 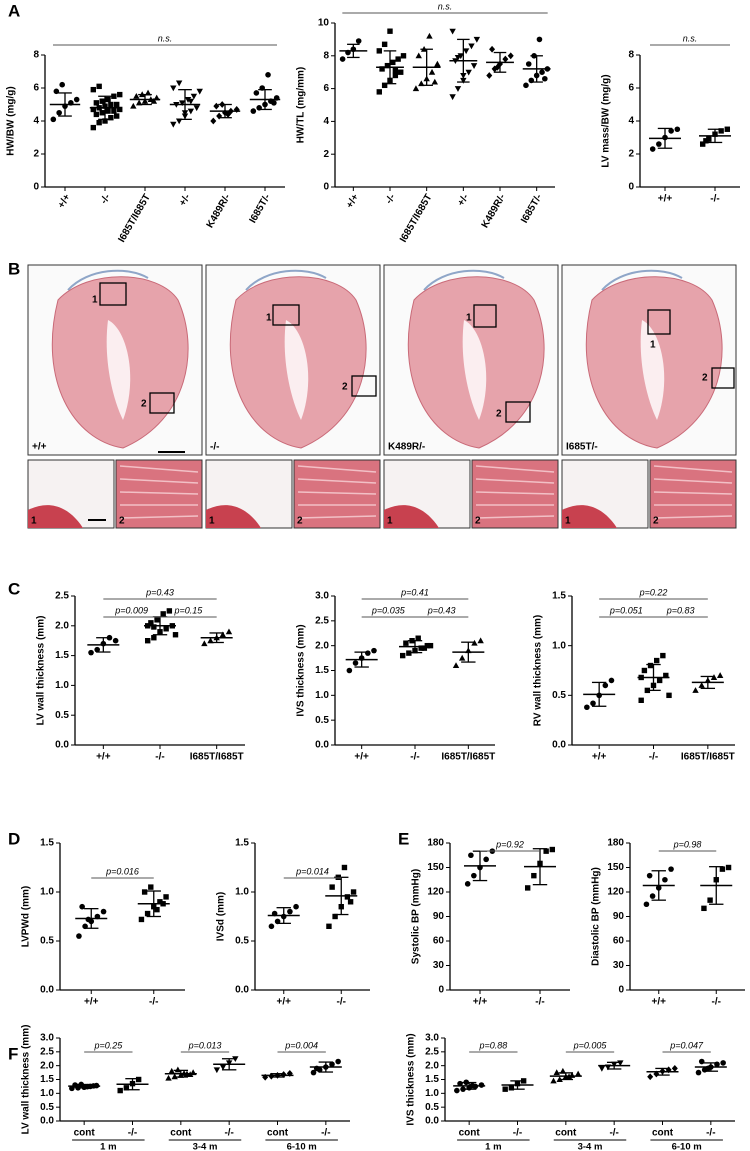 What do you see at coordinates (62, 745) in the screenshot?
I see `y-tick-label: 0.0` at bounding box center [62, 745].